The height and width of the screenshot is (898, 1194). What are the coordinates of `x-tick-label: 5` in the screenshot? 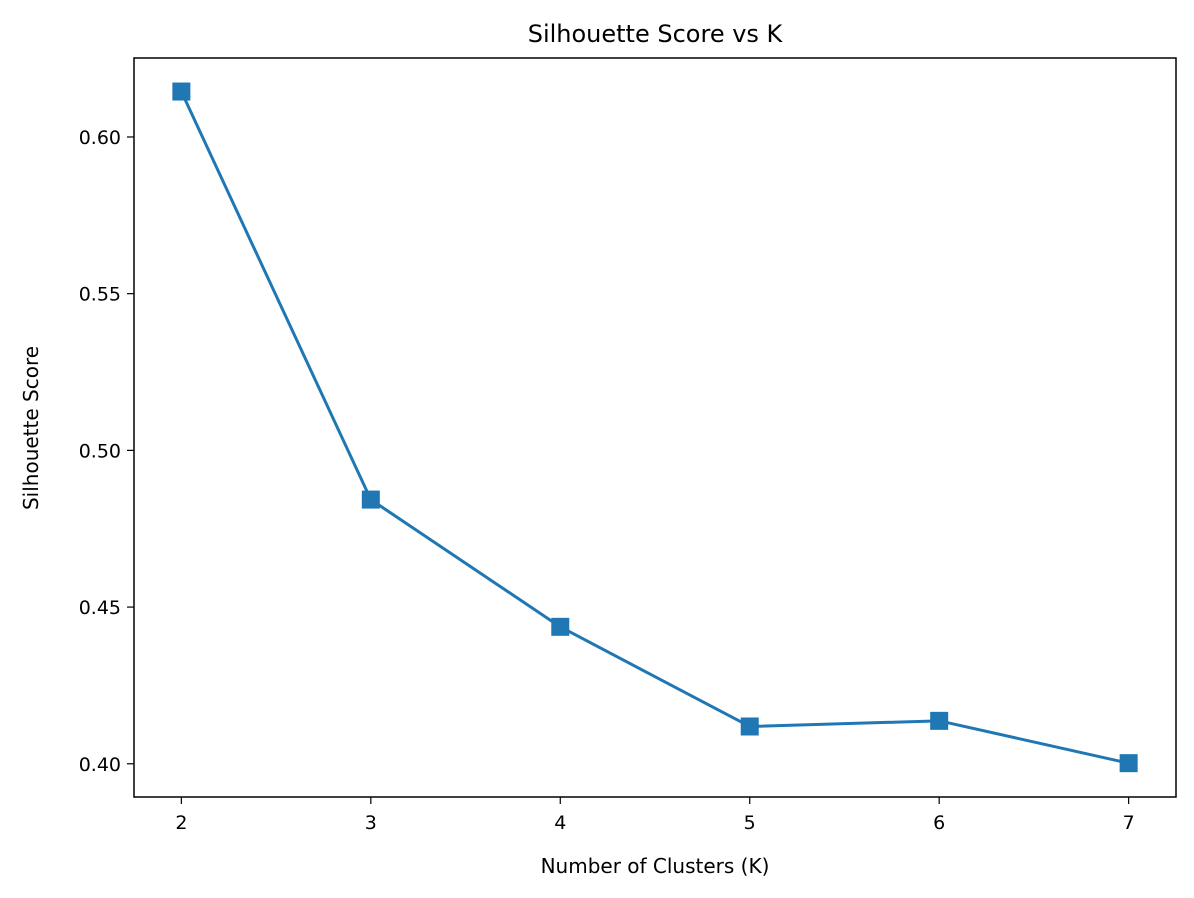 It's located at (750, 823).